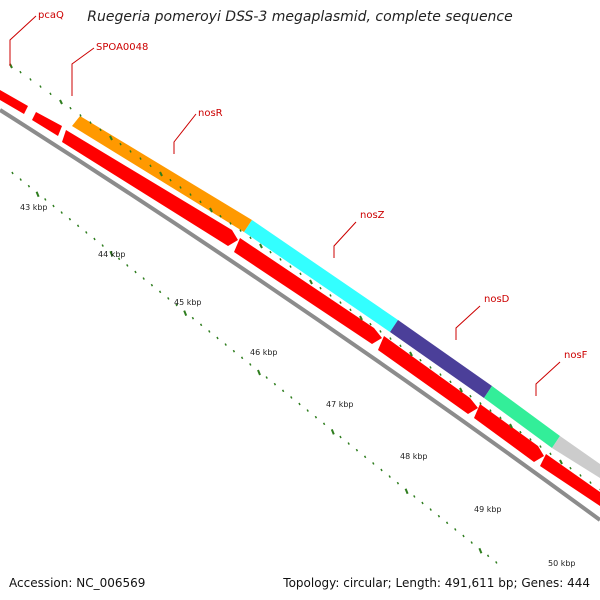  Describe the element at coordinates (77, 583) in the screenshot. I see `accession-label: Accession: NC_006569` at that location.